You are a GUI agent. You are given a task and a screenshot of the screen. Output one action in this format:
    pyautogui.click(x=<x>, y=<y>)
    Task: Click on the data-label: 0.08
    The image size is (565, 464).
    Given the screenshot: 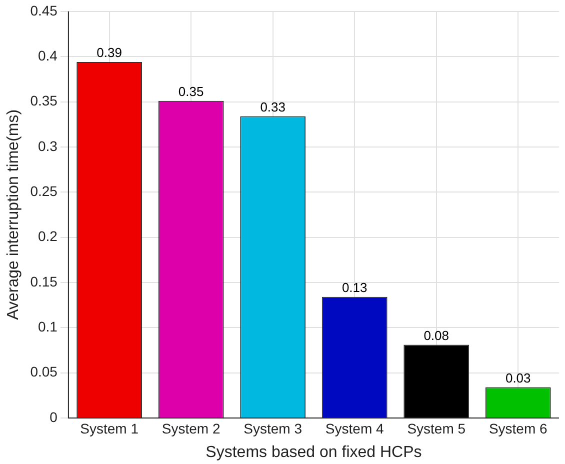 What is the action you would take?
    pyautogui.click(x=437, y=335)
    